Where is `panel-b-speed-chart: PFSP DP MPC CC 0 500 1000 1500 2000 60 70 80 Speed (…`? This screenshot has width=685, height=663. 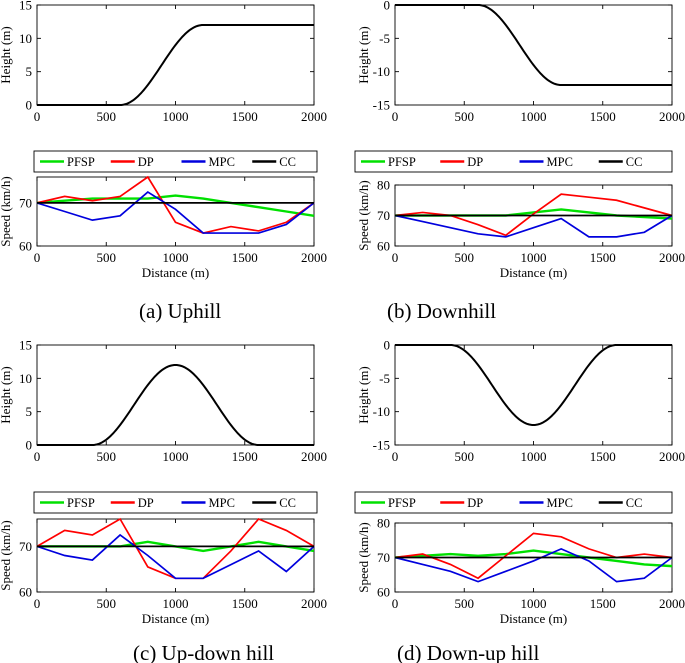
panel-b-speed-chart: PFSP DP MPC CC 0 500 1000 1500 2000 60 70 80 Speed (… is located at coordinates (519, 236).